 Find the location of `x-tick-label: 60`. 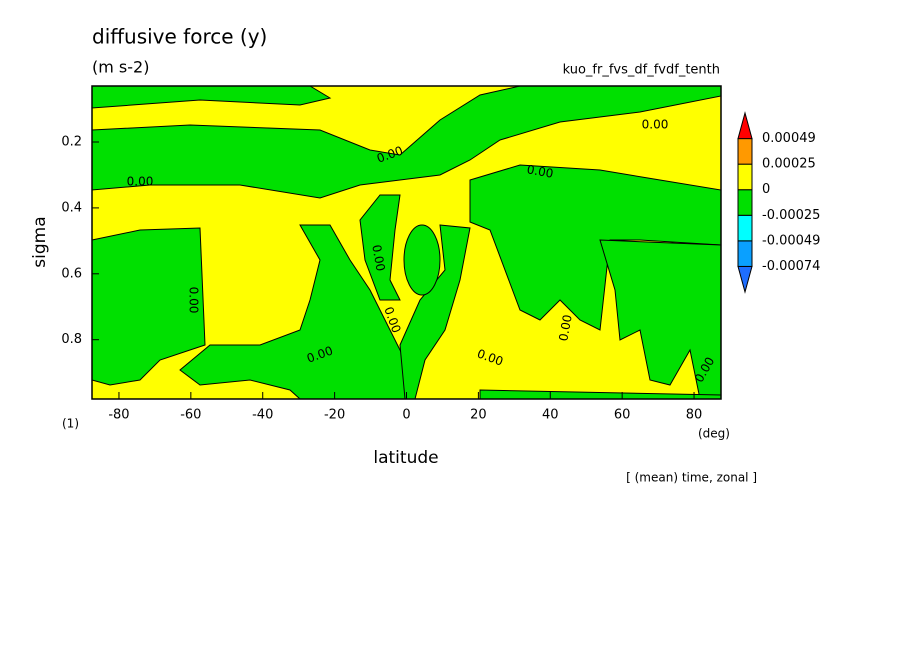

x-tick-label: 60 is located at coordinates (622, 415).